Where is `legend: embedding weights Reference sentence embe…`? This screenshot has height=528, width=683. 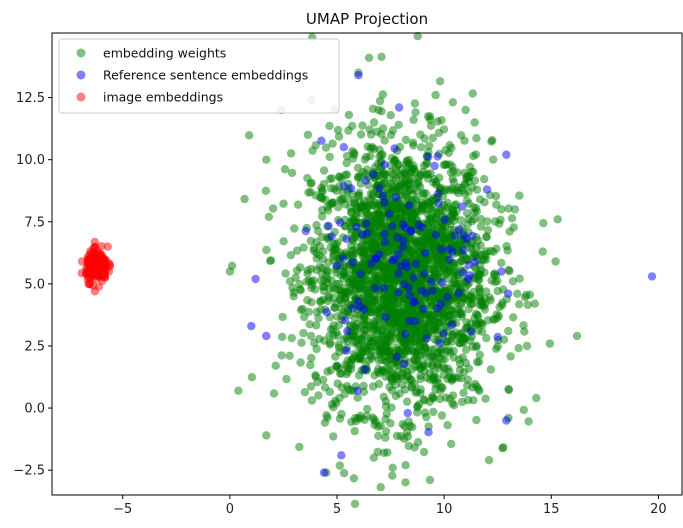
legend: embedding weights Reference sentence embe… is located at coordinates (199, 76).